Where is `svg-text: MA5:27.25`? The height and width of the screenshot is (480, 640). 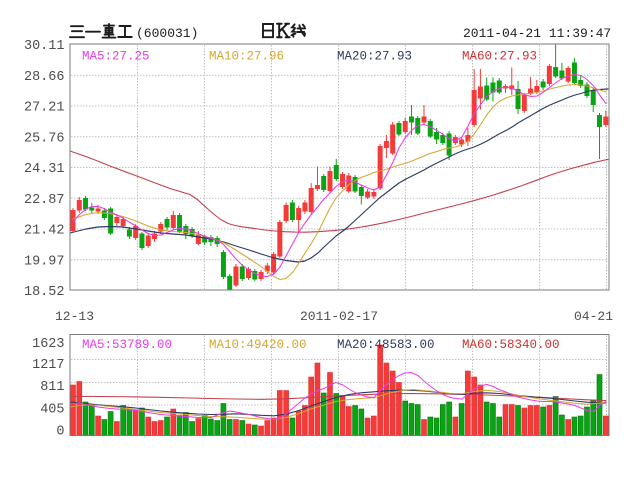 svg-text: MA5:27.25 is located at coordinates (116, 57).